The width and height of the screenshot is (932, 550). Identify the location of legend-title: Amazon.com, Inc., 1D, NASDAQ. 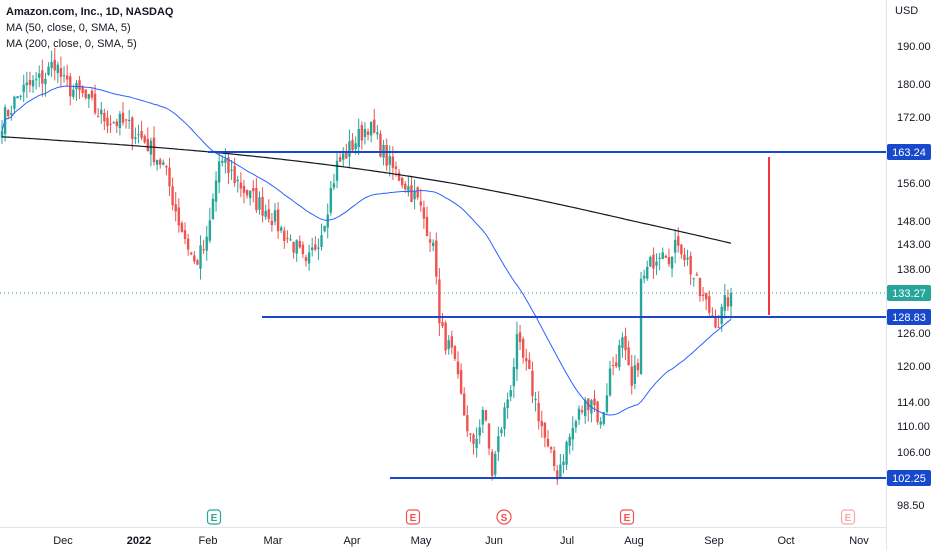
(90, 12).